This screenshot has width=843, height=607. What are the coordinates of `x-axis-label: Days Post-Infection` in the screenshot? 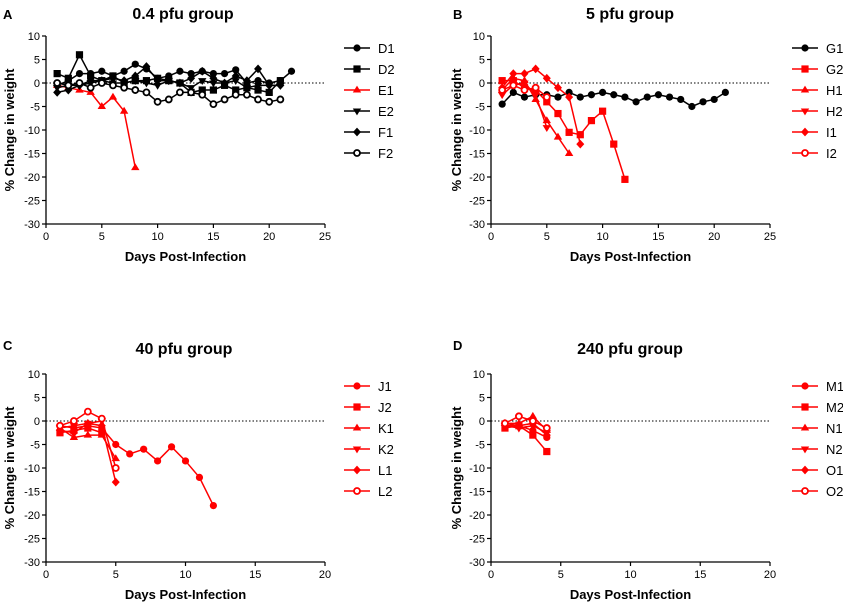 It's located at (185, 256).